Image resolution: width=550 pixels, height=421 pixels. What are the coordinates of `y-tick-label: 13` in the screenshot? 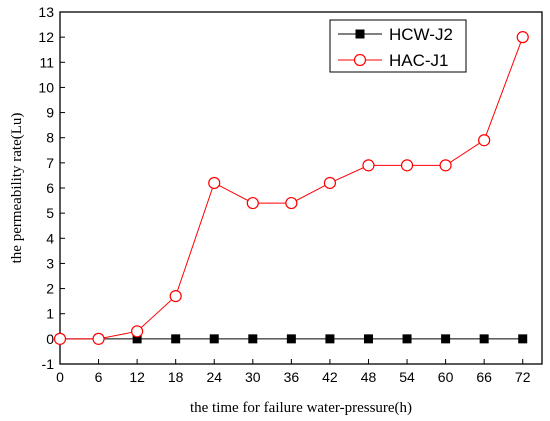 It's located at (46, 12).